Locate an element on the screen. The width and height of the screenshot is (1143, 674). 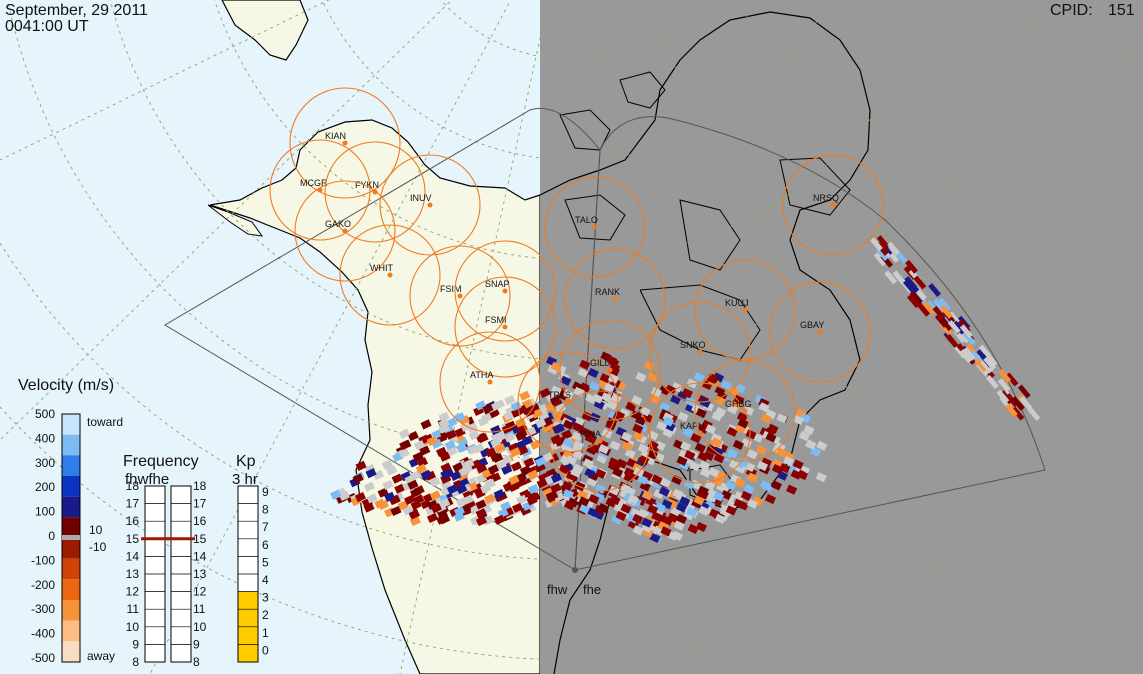
station-gbay: GBAY is located at coordinates (820, 332).